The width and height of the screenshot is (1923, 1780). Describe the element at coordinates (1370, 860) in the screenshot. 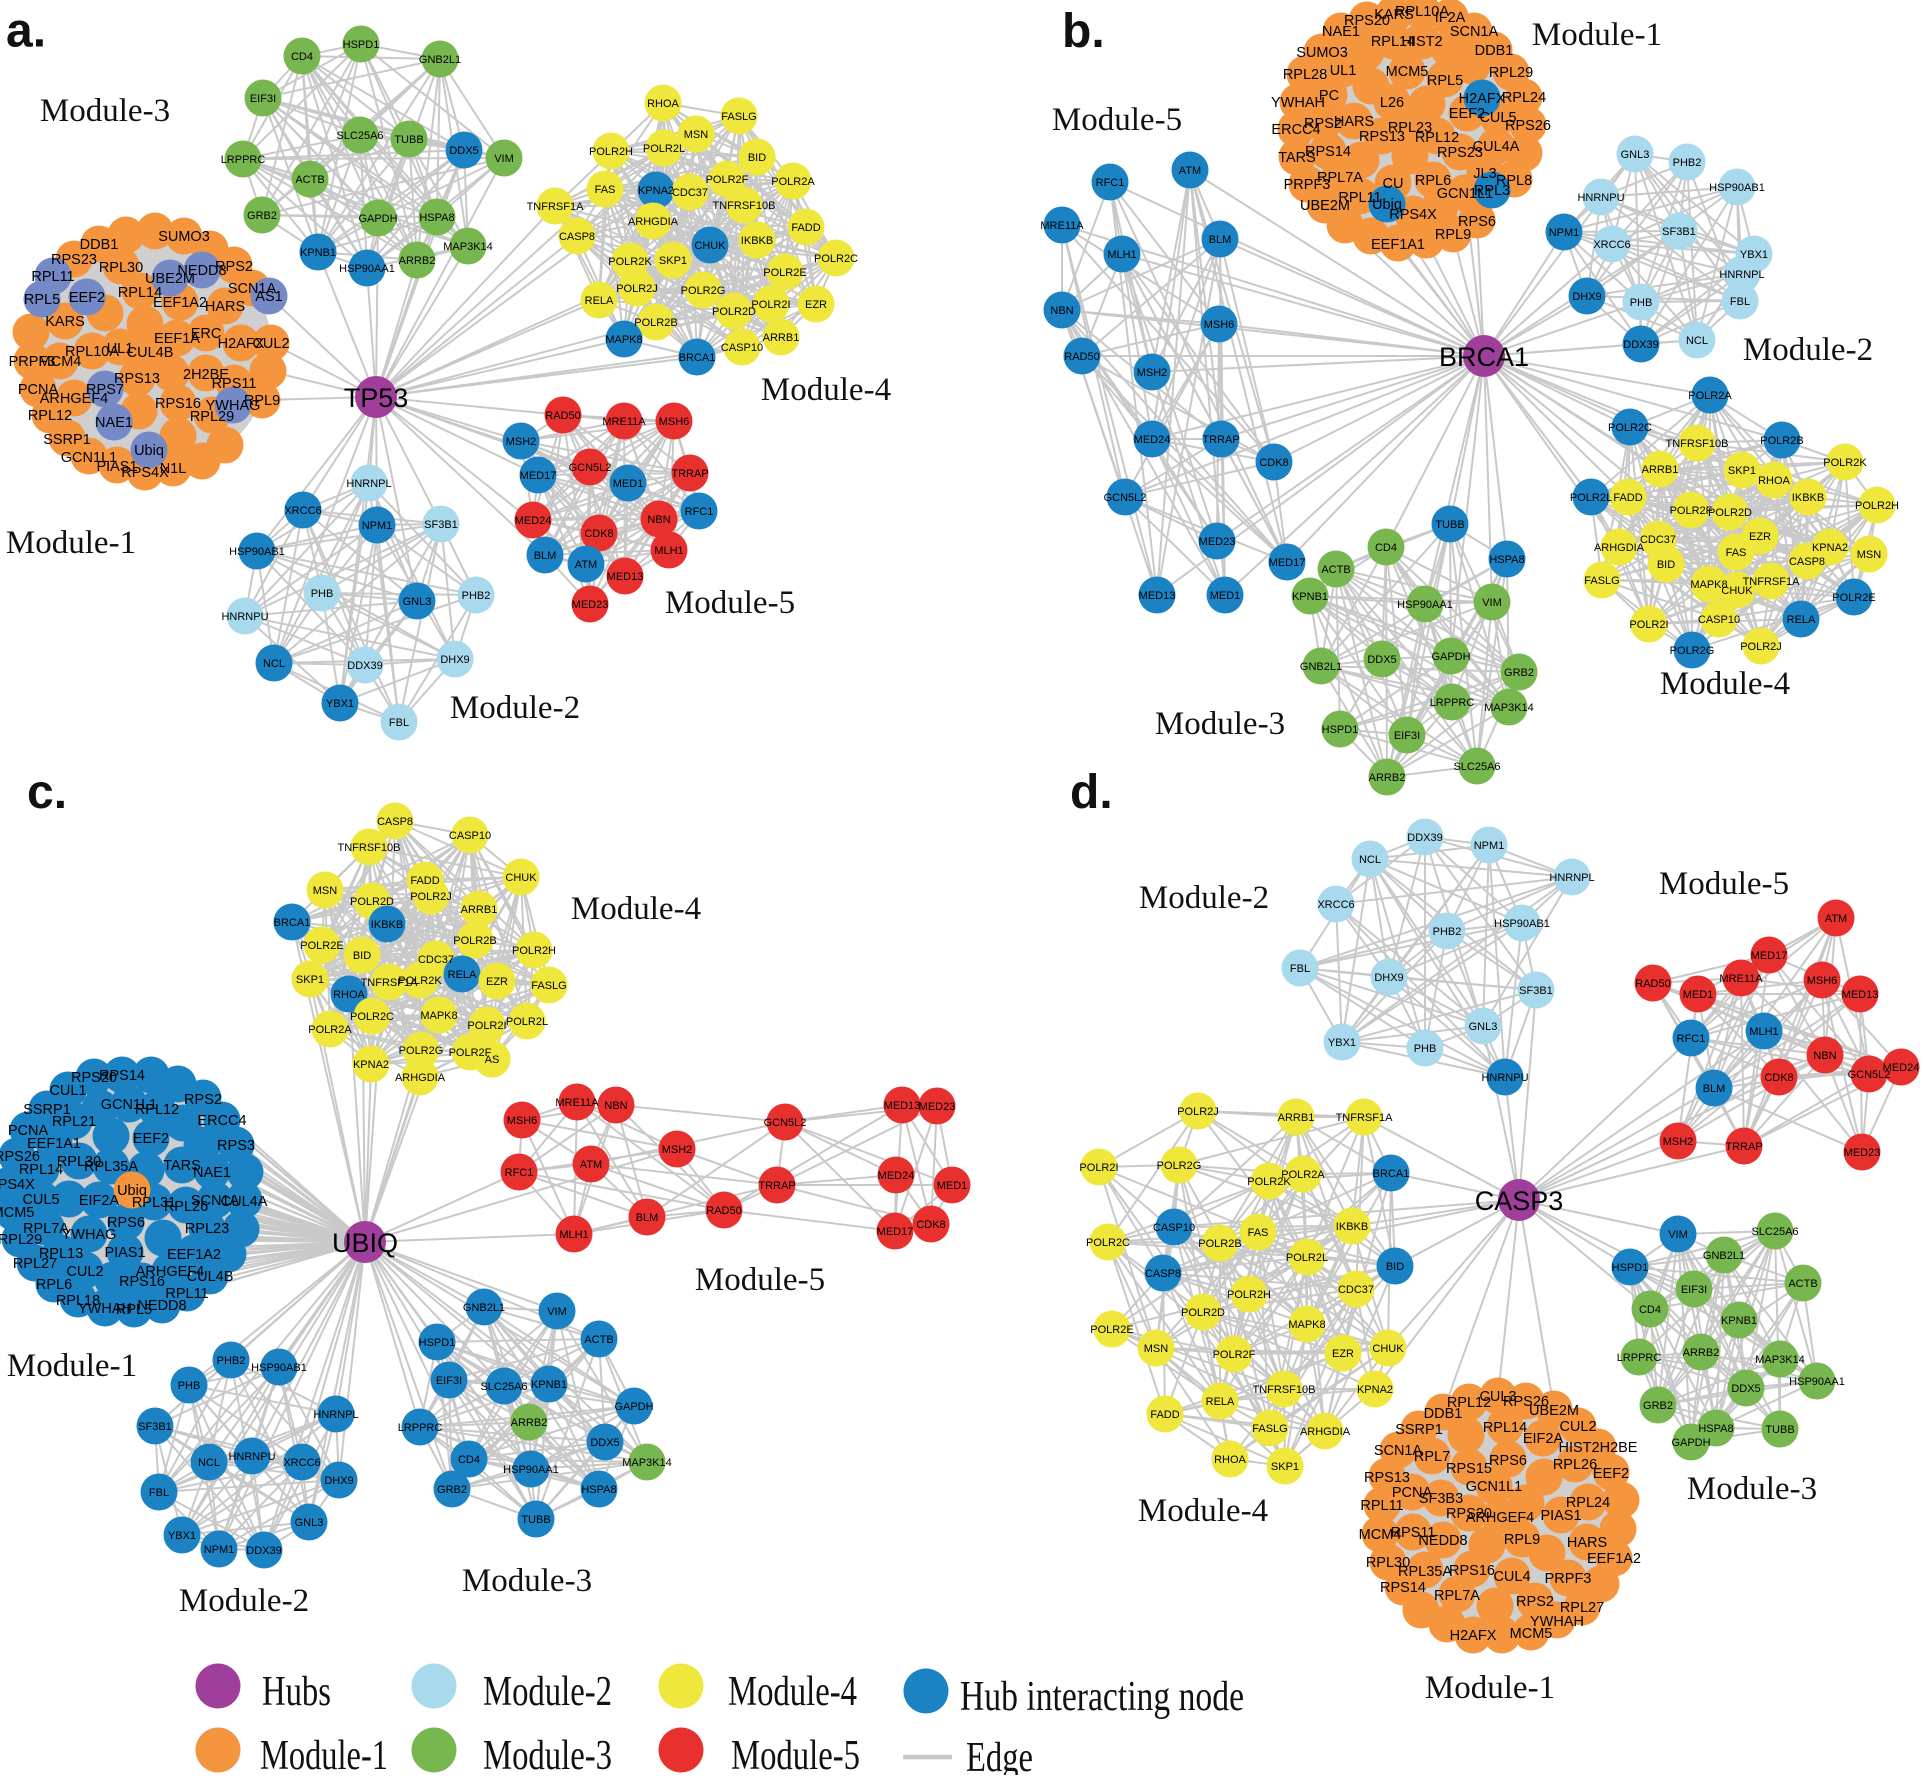

I see `svg-text: NCL` at that location.